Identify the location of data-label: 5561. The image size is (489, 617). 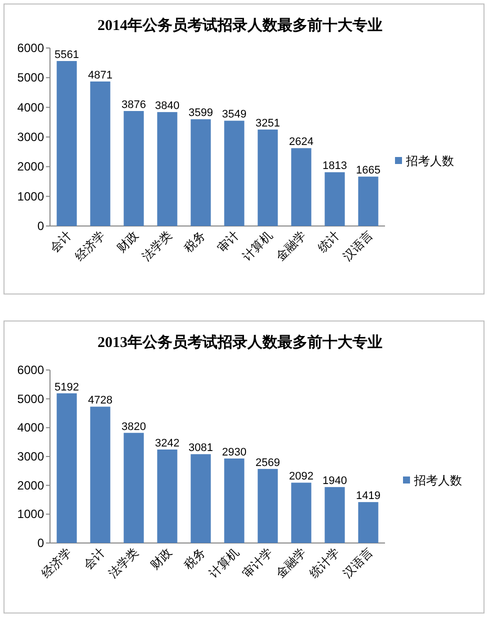
(66, 55).